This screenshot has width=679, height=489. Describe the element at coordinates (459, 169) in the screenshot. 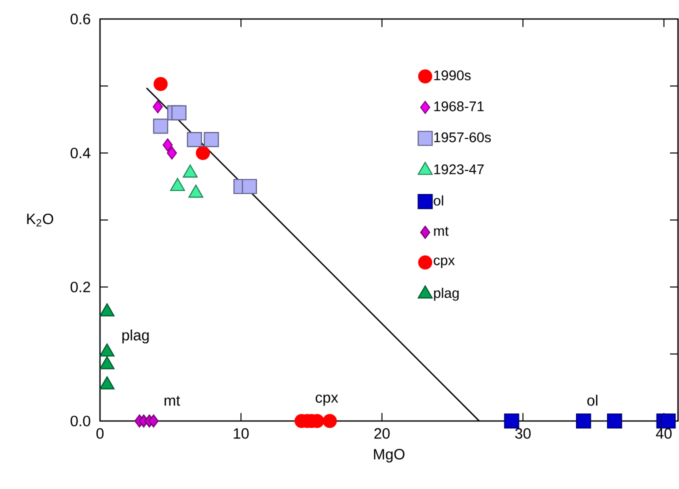

I see `legend-label: 1923-47` at that location.